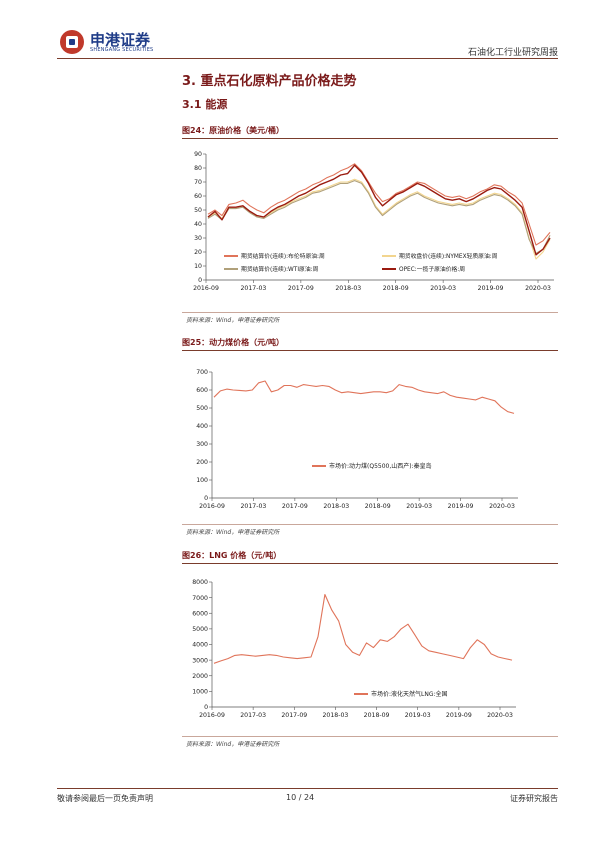 The height and width of the screenshot is (842, 596). What do you see at coordinates (200, 598) in the screenshot?
I see `y-tick-label: 7000` at bounding box center [200, 598].